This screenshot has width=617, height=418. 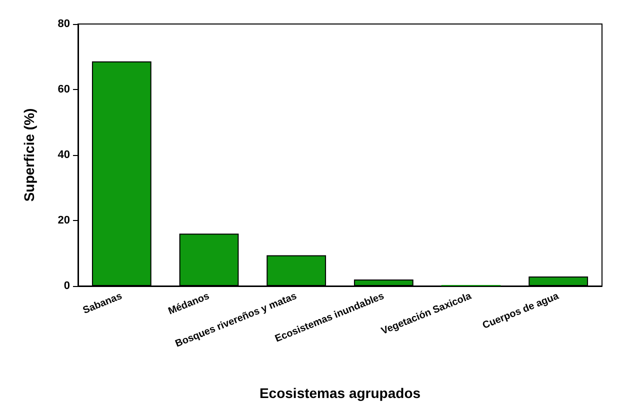 What do you see at coordinates (67, 286) in the screenshot?
I see `y-tick-label: 0` at bounding box center [67, 286].